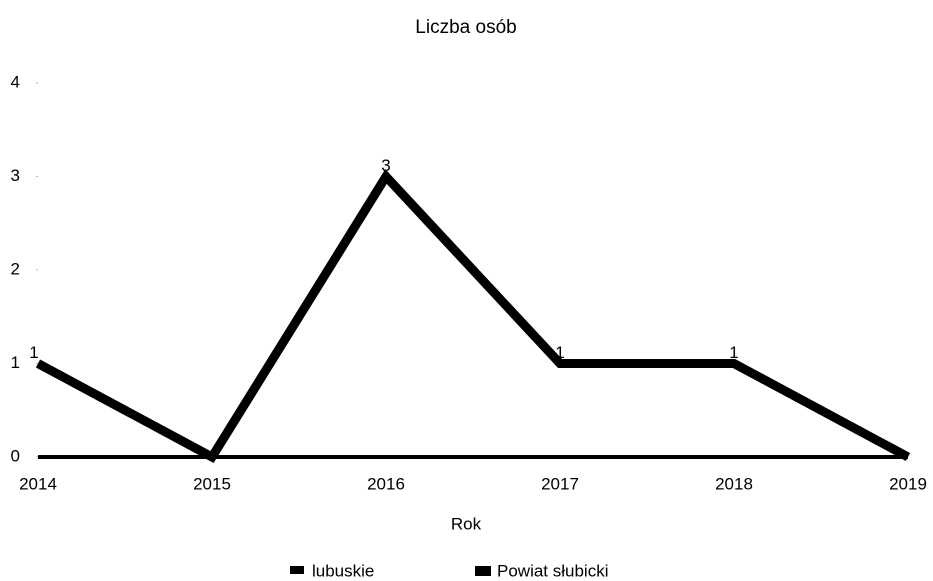 This screenshot has height=581, width=933. I want to click on y-tick-label: 3, so click(15, 175).